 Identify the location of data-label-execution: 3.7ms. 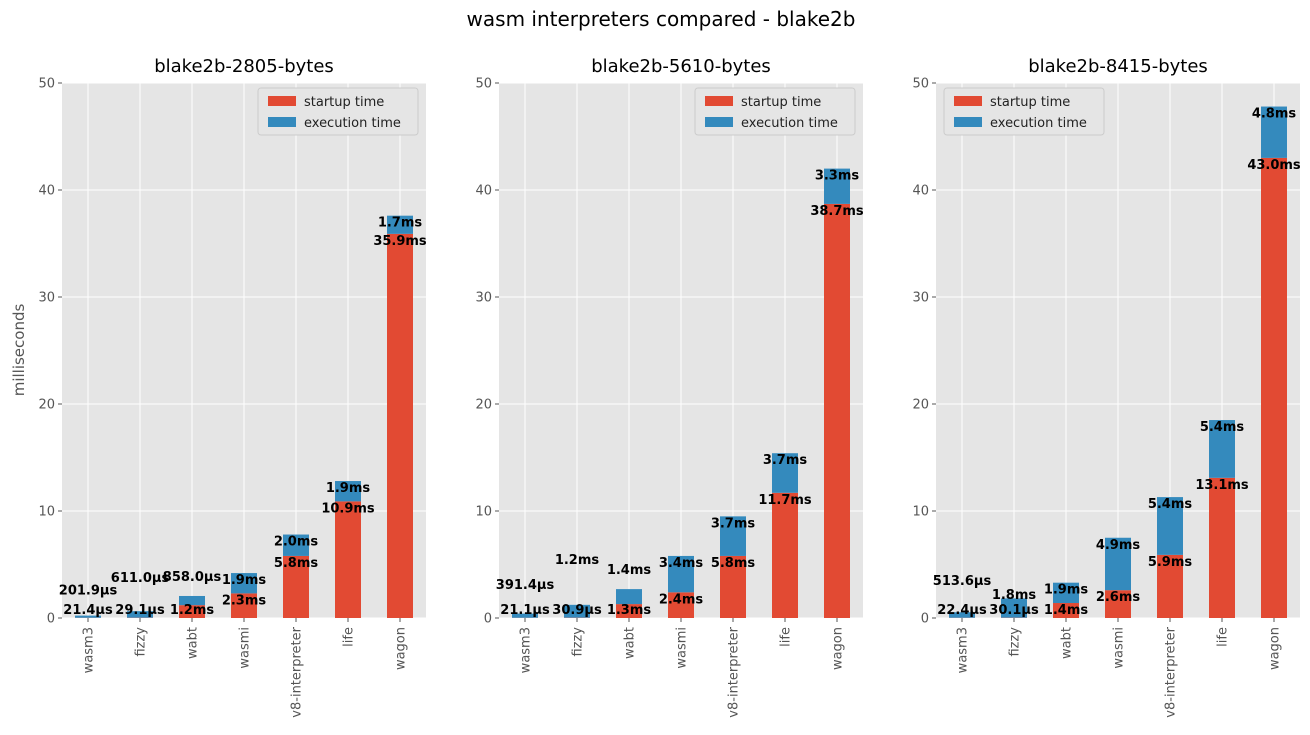
(785, 460).